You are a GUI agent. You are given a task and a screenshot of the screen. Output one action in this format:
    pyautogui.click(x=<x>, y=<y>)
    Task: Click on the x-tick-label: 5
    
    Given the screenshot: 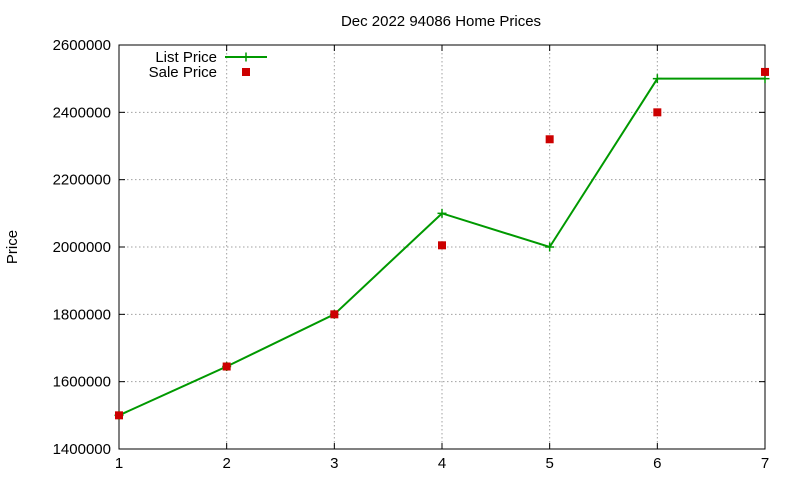 What is the action you would take?
    pyautogui.click(x=549, y=463)
    